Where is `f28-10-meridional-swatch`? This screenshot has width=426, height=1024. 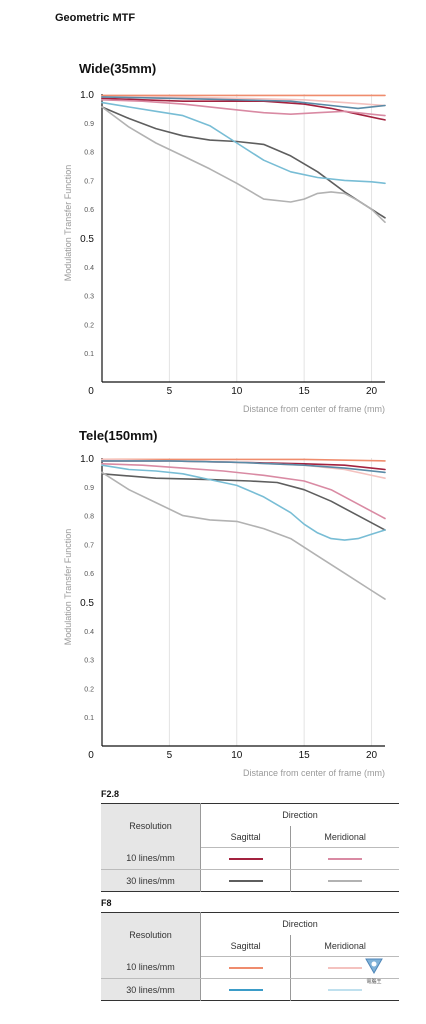
f28-10-meridional-swatch is located at coordinates (345, 859).